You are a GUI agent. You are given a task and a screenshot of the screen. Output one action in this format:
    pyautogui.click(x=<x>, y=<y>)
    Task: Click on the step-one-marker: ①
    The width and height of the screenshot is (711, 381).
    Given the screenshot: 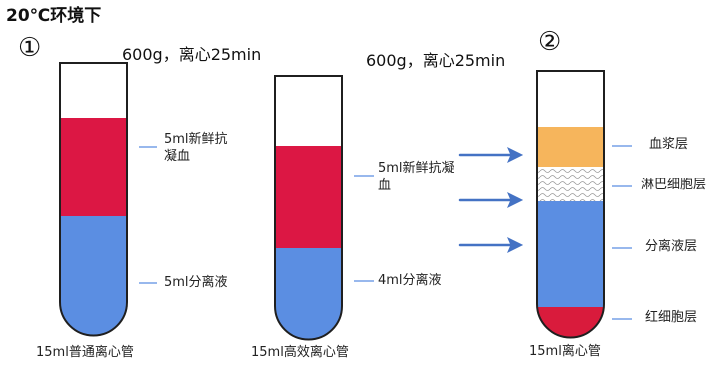 What is the action you would take?
    pyautogui.click(x=30, y=48)
    